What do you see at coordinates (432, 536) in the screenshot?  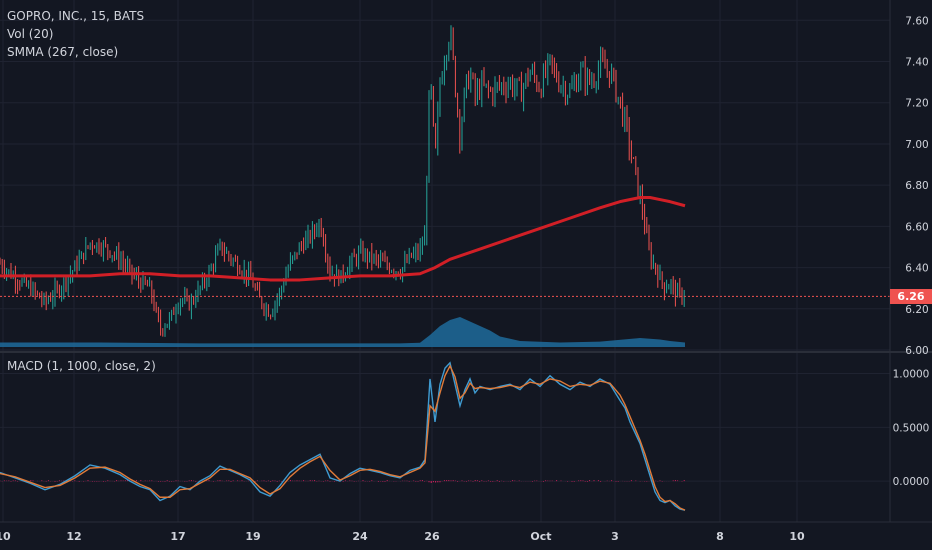 I see `time-tick-label: 26` at bounding box center [432, 536].